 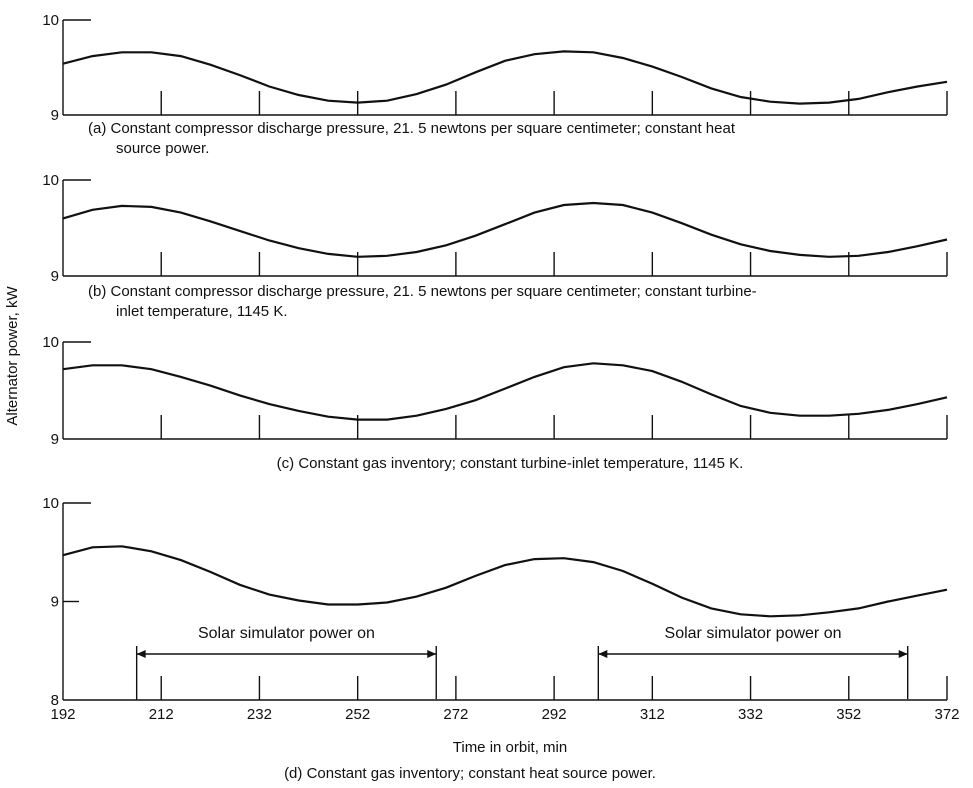 What do you see at coordinates (286, 633) in the screenshot?
I see `solar-on-1-label: Solar simulator power on` at bounding box center [286, 633].